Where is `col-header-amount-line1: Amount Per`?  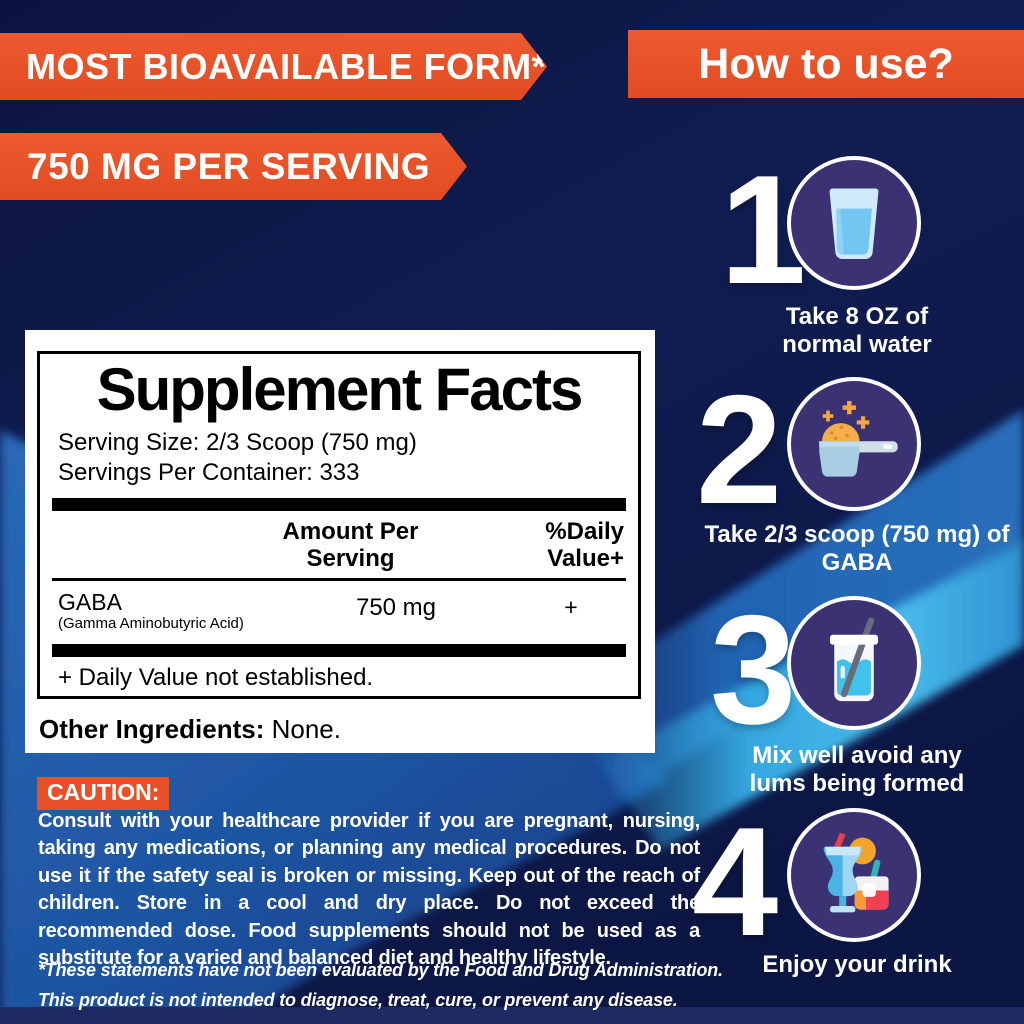
col-header-amount-line1: Amount Per is located at coordinates (350, 531).